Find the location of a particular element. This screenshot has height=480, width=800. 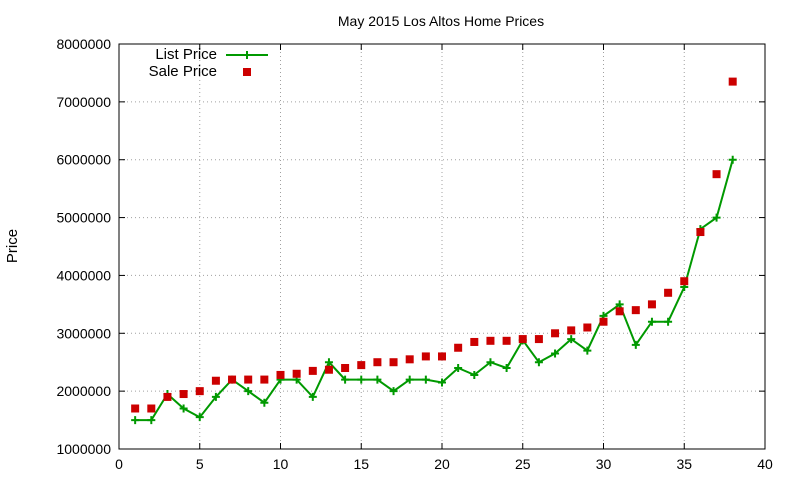

x-tick-label: 15 is located at coordinates (361, 464).